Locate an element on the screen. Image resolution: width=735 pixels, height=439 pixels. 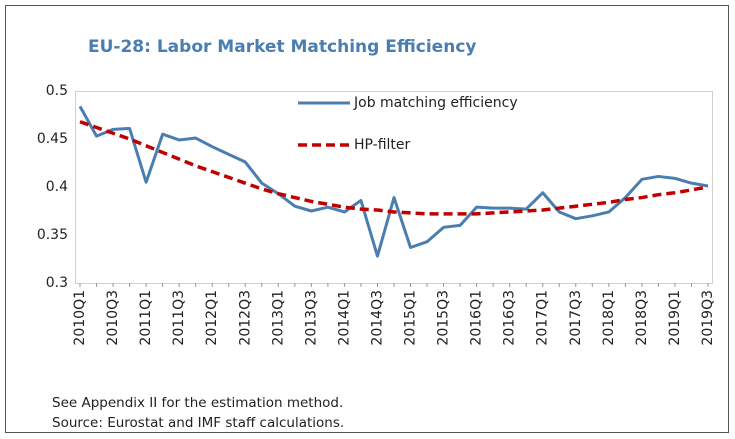
x-tick-label: 2013Q3 is located at coordinates (311, 318).